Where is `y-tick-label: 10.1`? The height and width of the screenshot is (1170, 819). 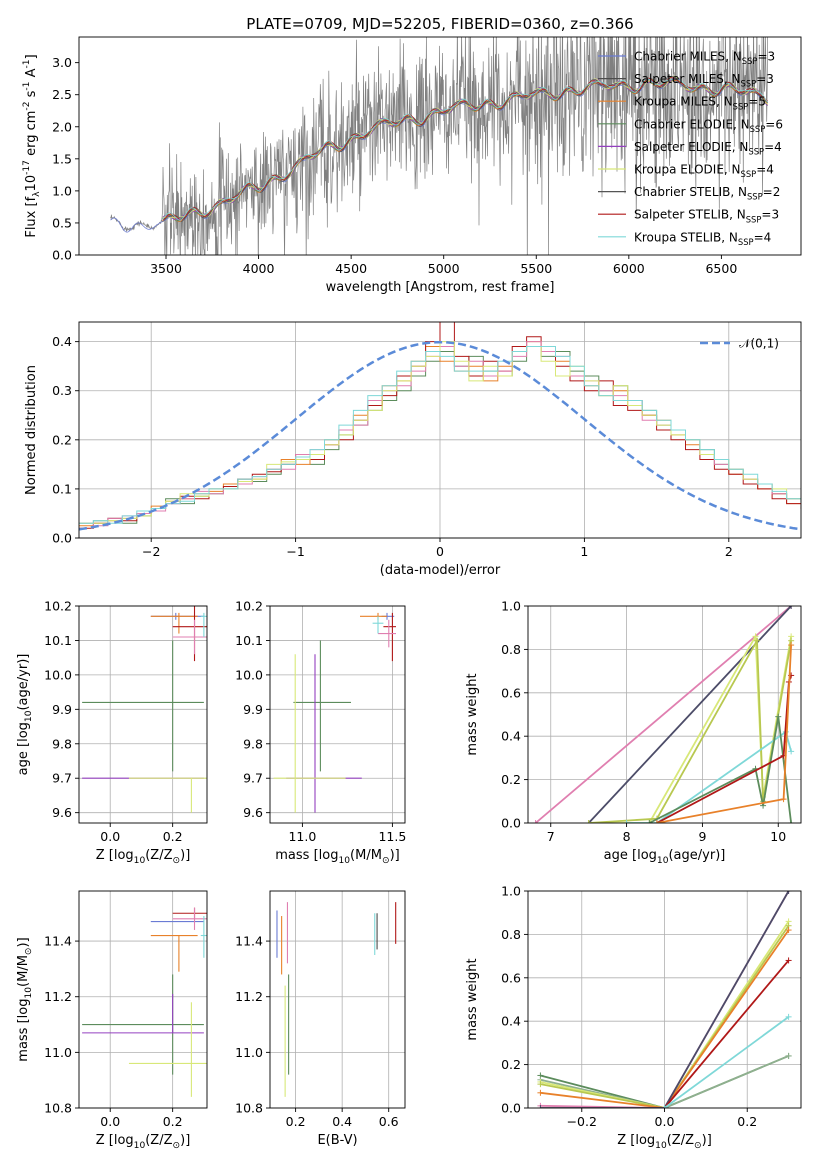
y-tick-label: 10.1 is located at coordinates (249, 640).